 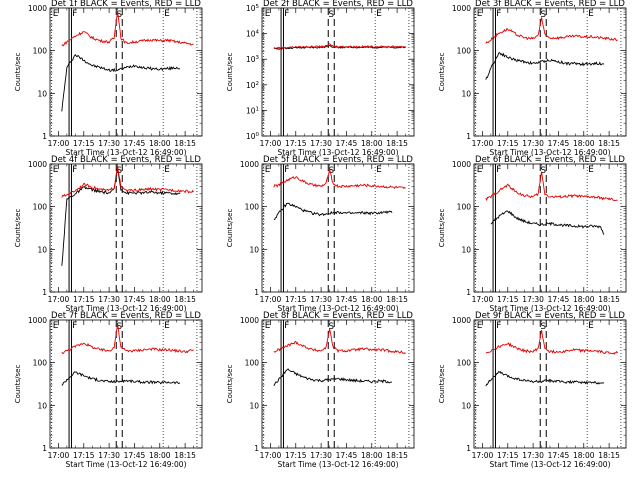 I want to click on panel-title: Det 6f BLACK = Events, RED = LLD, so click(x=550, y=160).